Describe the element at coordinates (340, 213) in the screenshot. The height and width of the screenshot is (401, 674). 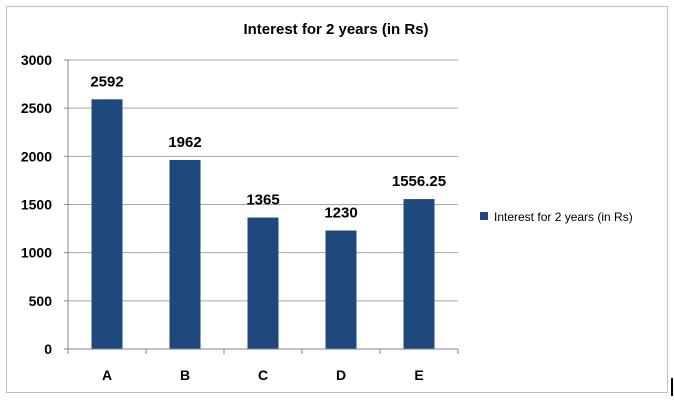
I see `data-label: 1230` at that location.